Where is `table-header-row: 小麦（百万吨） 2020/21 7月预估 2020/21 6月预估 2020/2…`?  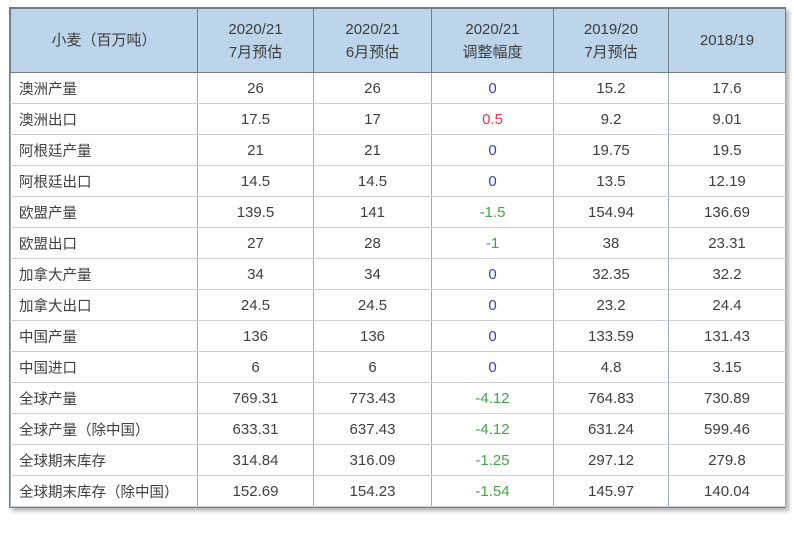
table-header-row: 小麦（百万吨） 2020/21 7月预估 2020/21 6月预估 2020/2… is located at coordinates (398, 40).